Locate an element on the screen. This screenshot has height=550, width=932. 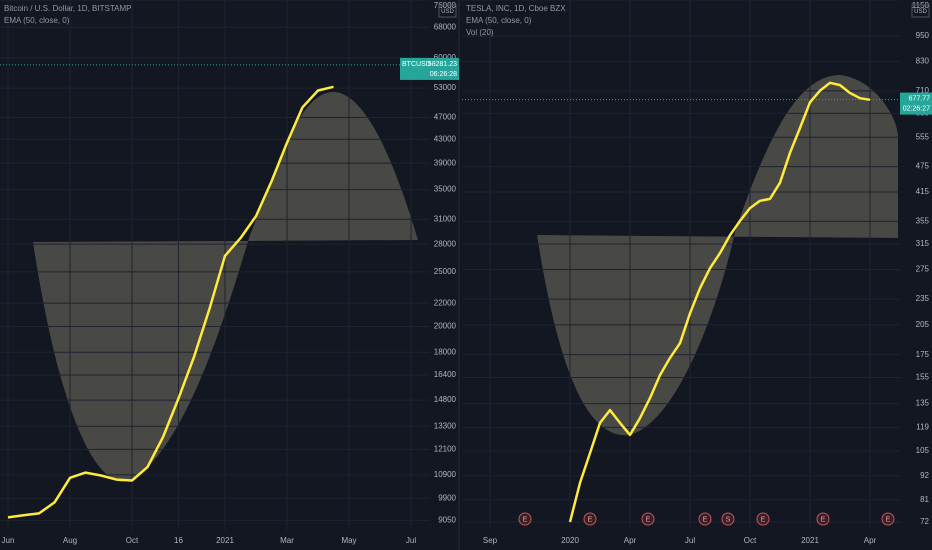
y-tick-label: 53000 is located at coordinates (445, 87).